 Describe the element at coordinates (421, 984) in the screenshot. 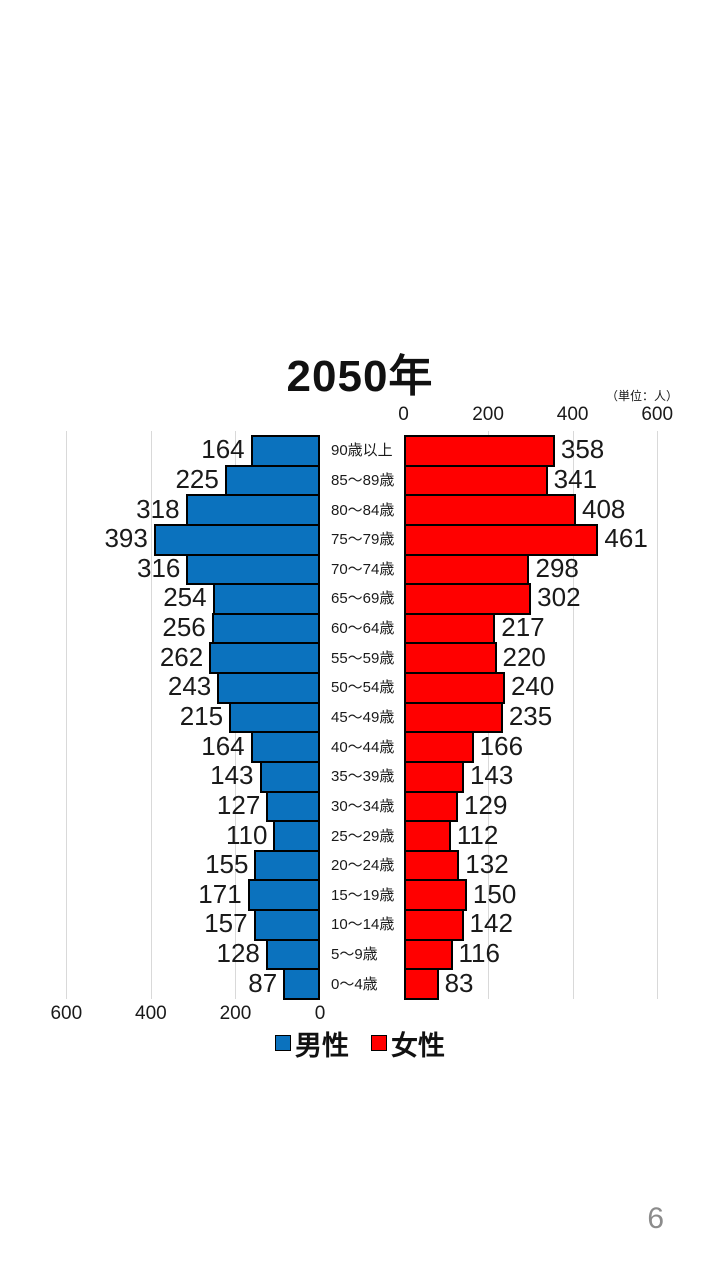

I see `female-bar-0～4歳` at that location.